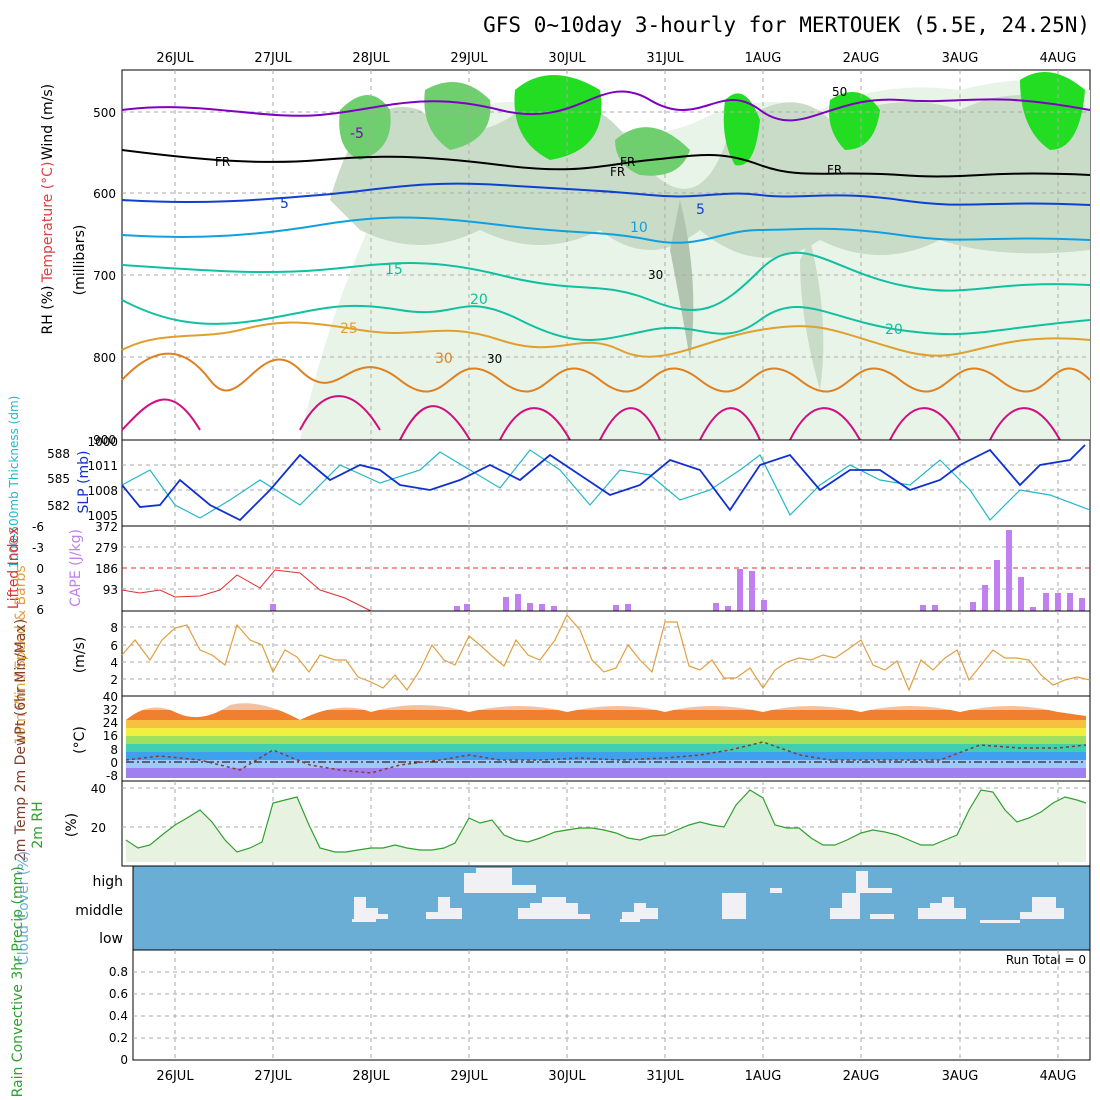 This screenshot has width=1100, height=1100. Describe the element at coordinates (1046, 960) in the screenshot. I see `run-total-label: Run Total = 0` at that location.